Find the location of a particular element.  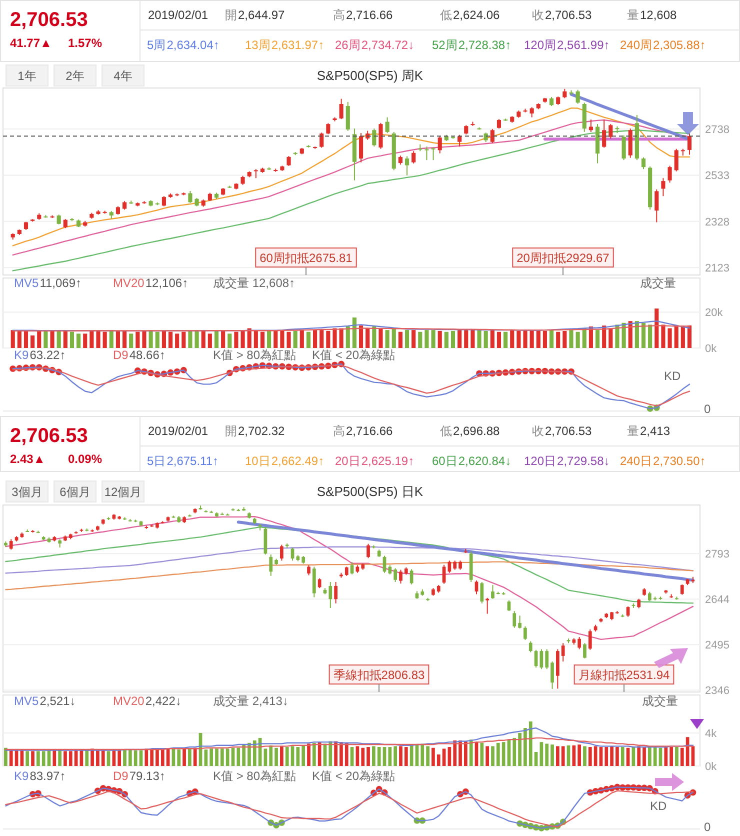

text: 2,625.19↑ is located at coordinates (387, 461).